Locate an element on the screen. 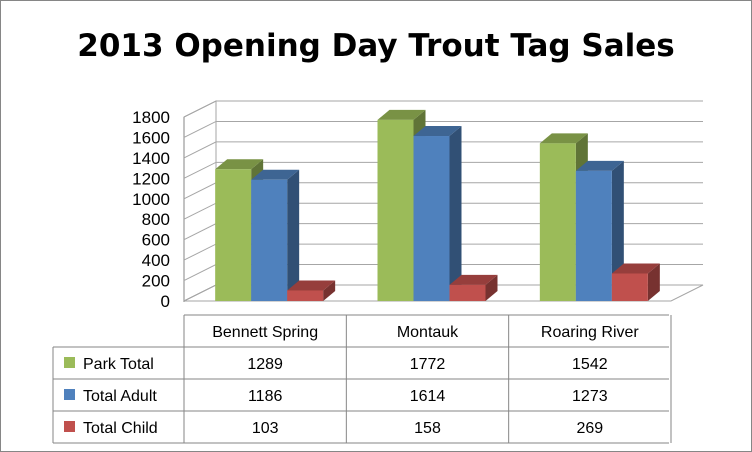 Image resolution: width=752 pixels, height=452 pixels. x-tick-label: Roaring River is located at coordinates (590, 332).